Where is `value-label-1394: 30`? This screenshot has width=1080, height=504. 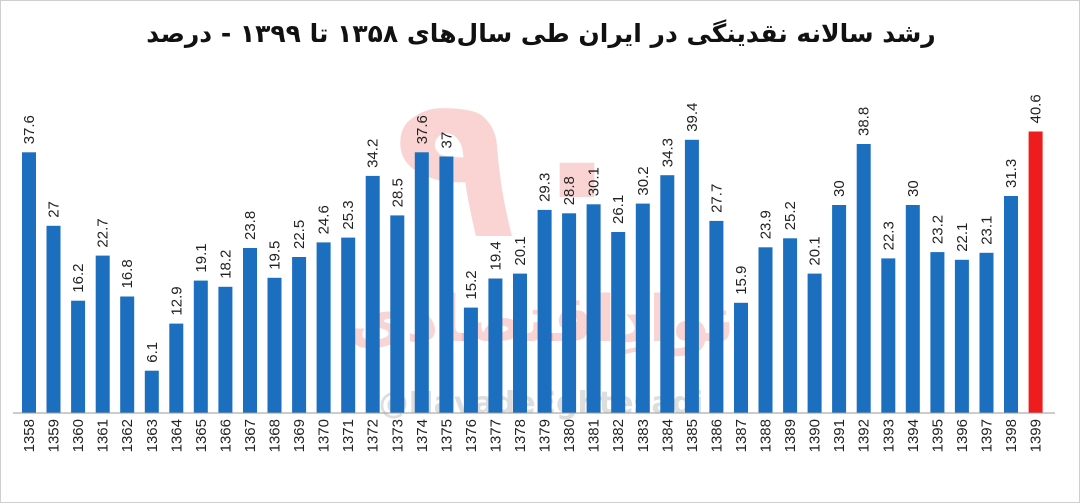
value-label-1394: 30 is located at coordinates (913, 188).